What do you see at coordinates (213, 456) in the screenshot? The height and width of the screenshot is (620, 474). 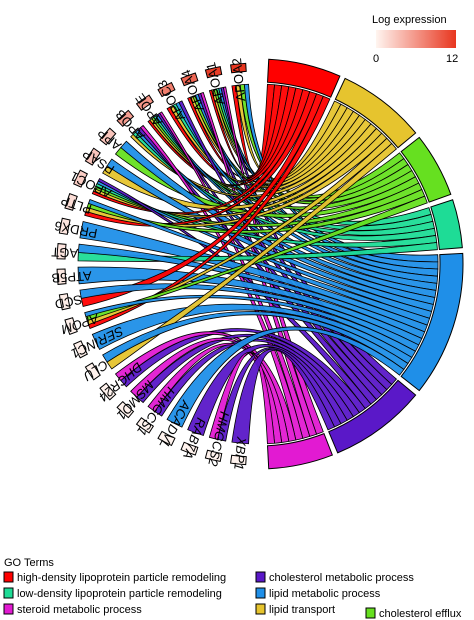 I see `gene-box-hmgcs2` at bounding box center [213, 456].